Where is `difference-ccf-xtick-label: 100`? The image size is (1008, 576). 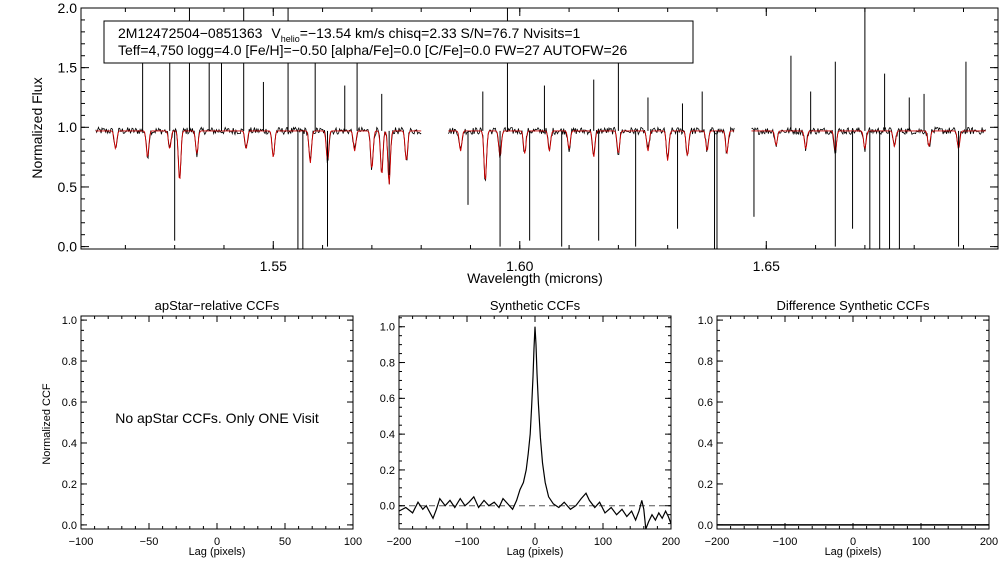 difference-ccf-xtick-label: 100 is located at coordinates (921, 542).